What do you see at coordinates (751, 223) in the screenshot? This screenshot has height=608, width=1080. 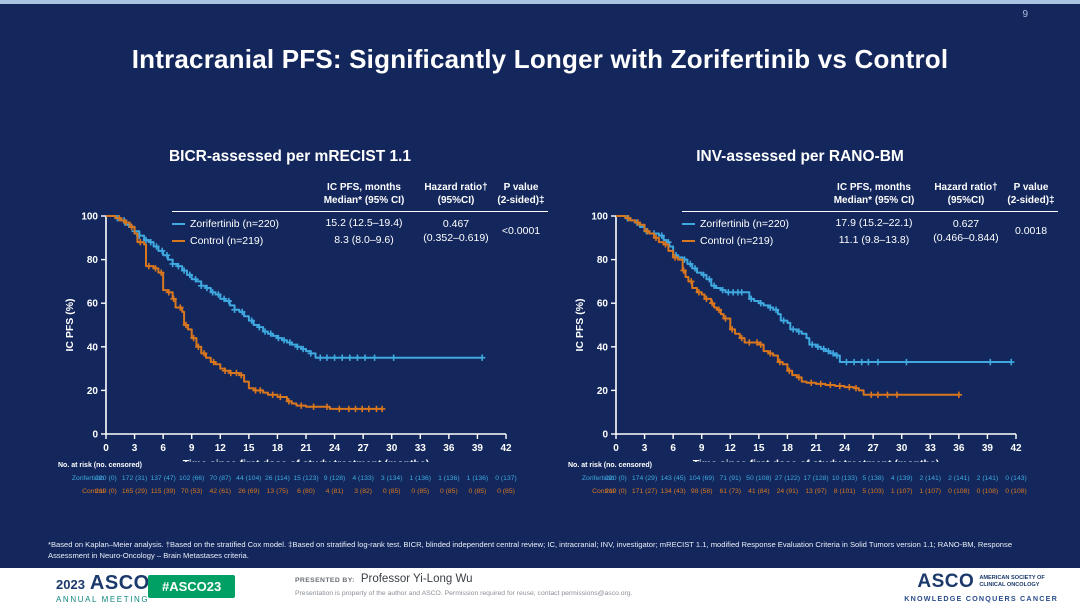 I see `legend-item-zorifertinib: Zorifertinib (n=220)` at bounding box center [751, 223].